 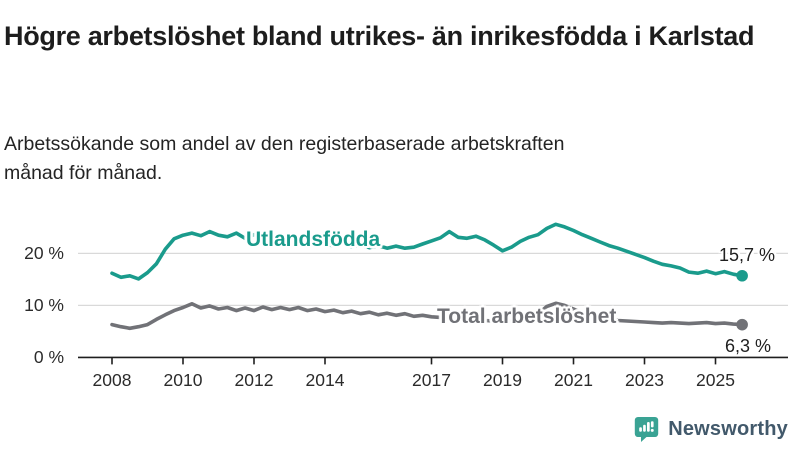 I want to click on x-axis-tick-label: 2019, so click(x=502, y=380).